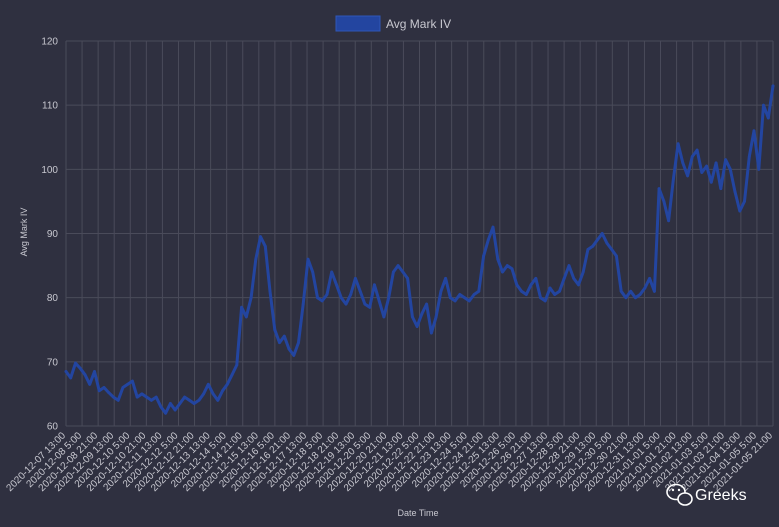  Describe the element at coordinates (358, 23) in the screenshot. I see `legend-swatch` at that location.